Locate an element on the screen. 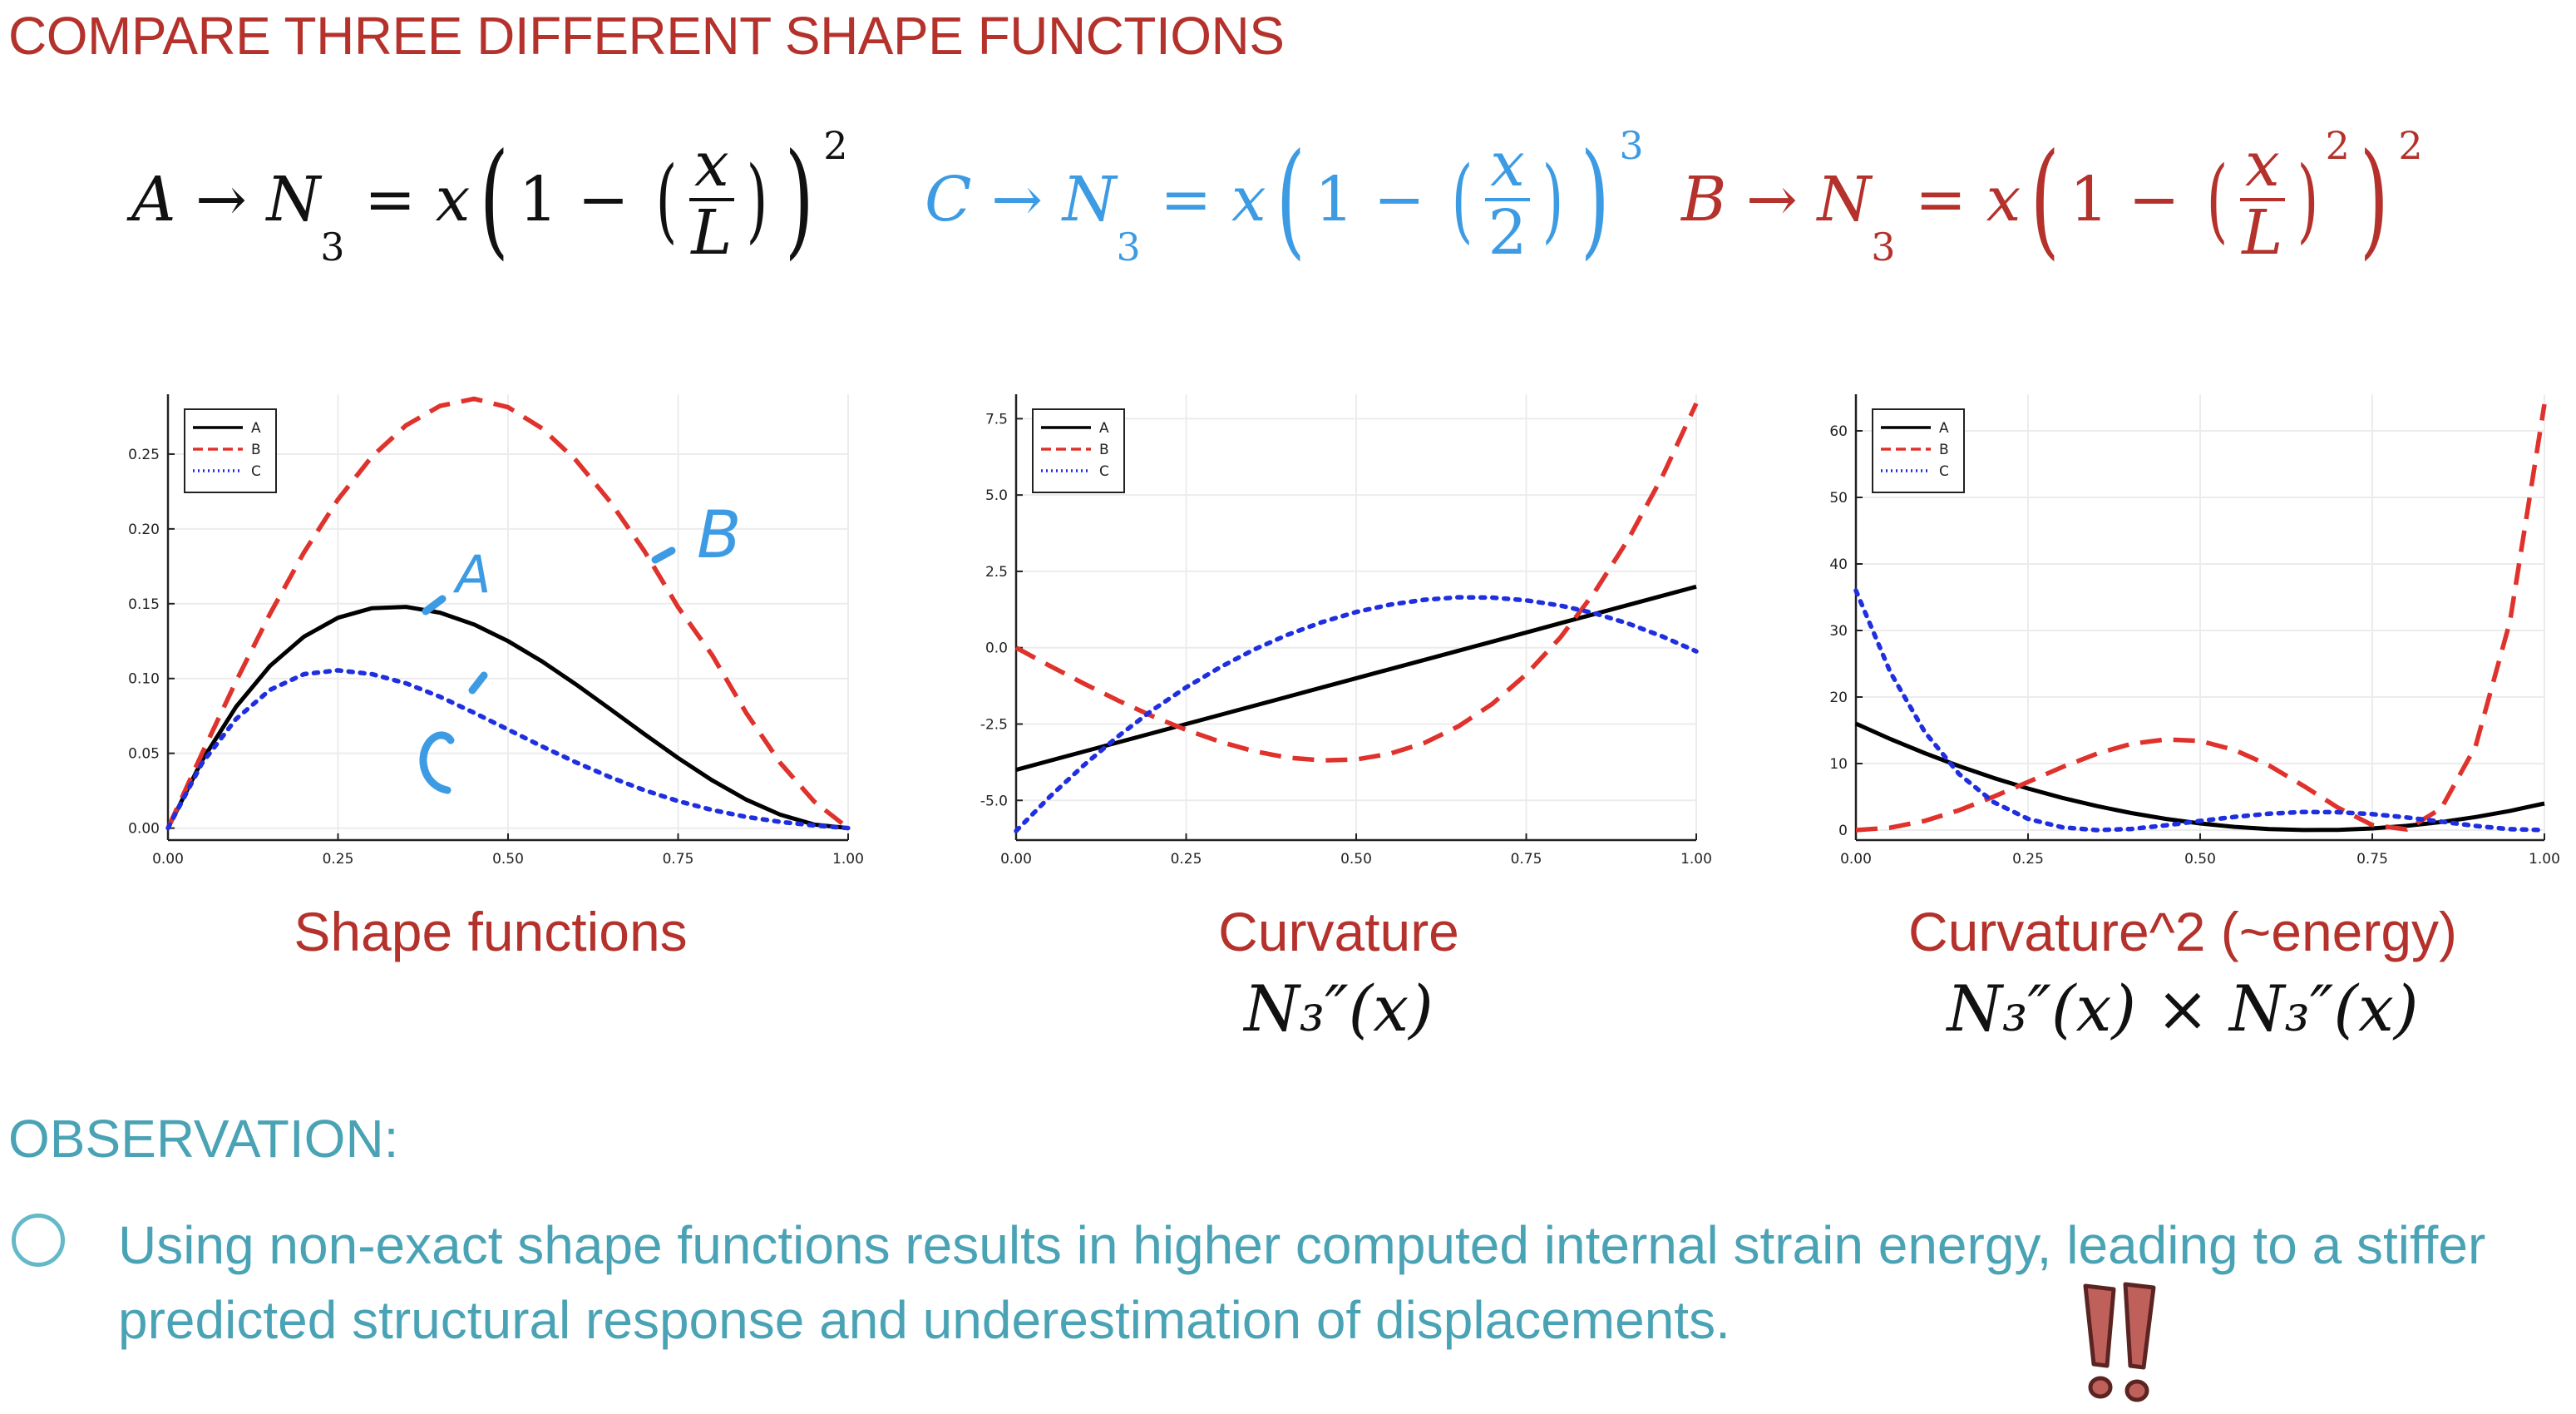 The width and height of the screenshot is (2576, 1414). handwritten-annotations: A B is located at coordinates (580, 646).